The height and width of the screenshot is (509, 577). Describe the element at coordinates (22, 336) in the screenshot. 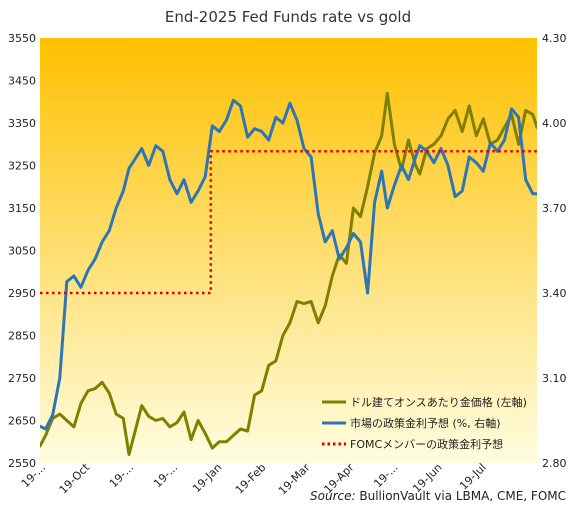

I see `left-tick-label: 2850` at that location.